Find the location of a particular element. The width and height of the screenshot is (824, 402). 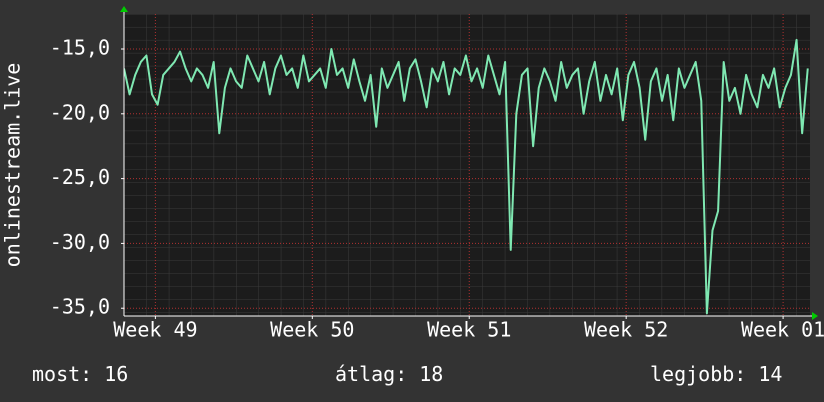

x-arrow is located at coordinates (815, 316).